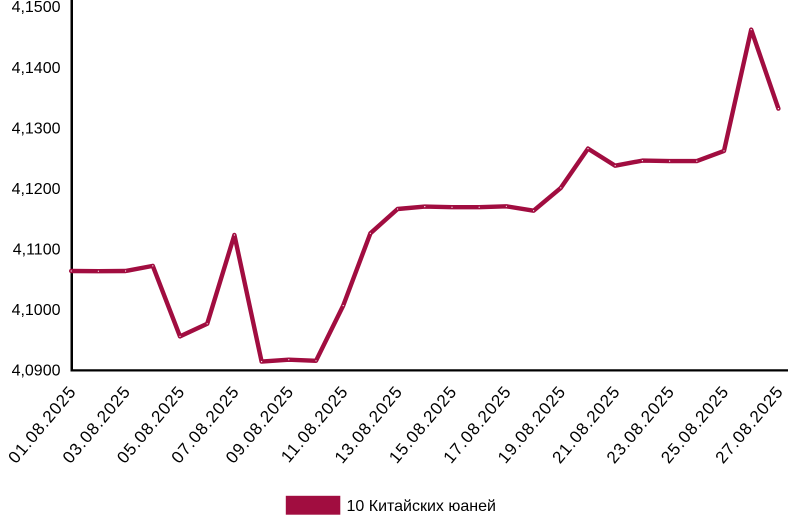 This screenshot has height=525, width=788. Describe the element at coordinates (37, 249) in the screenshot. I see `svg-text: 4,1100` at that location.